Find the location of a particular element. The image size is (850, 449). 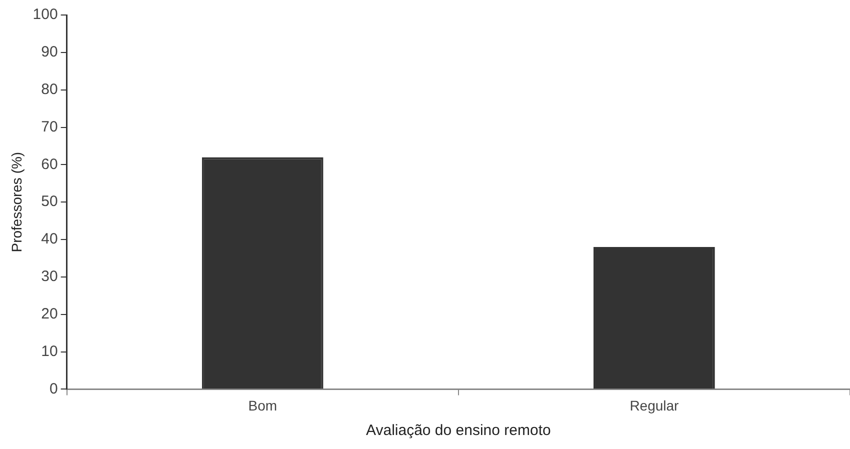

y-tick-label: 0 is located at coordinates (53, 389).